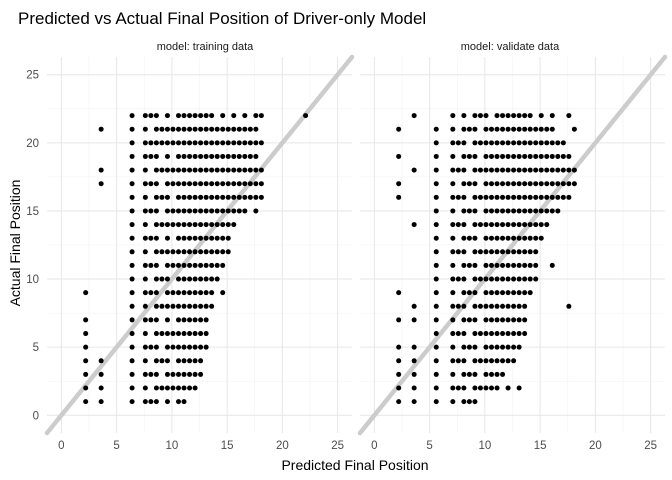 The image size is (672, 480). I want to click on x-tick-label: 5, so click(429, 446).